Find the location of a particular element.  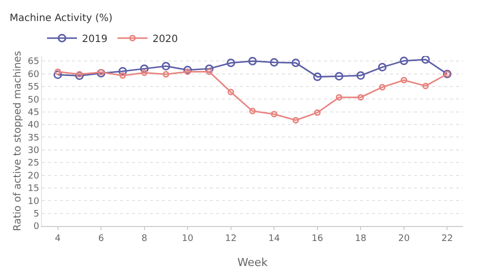

y-axis-title: Ratio of active to stopped machines is located at coordinates (18, 141).